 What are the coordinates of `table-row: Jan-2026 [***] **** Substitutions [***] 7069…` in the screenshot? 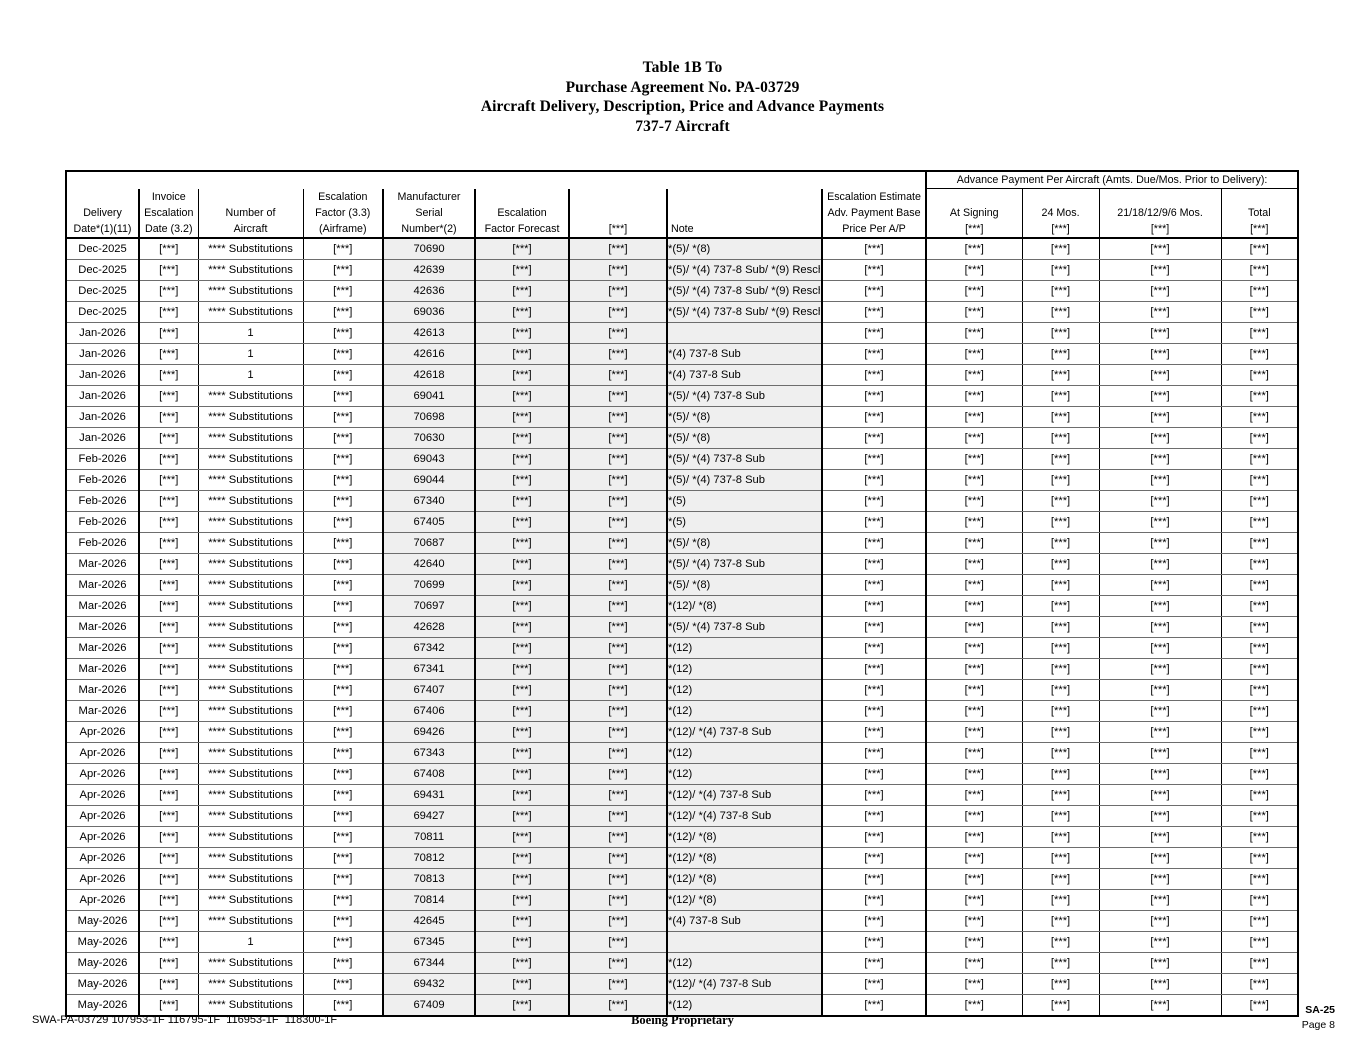 It's located at (682, 417).